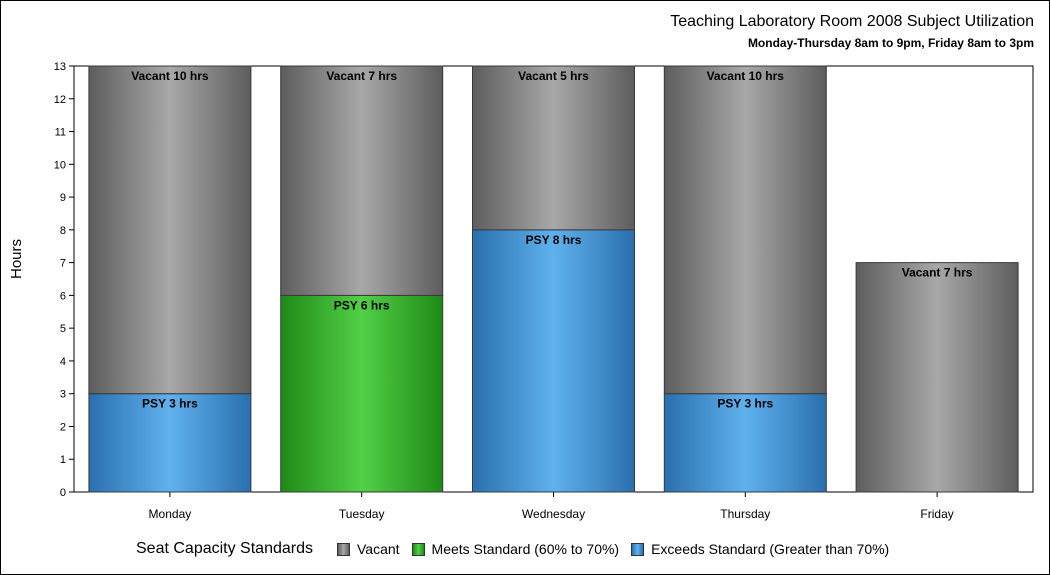  What do you see at coordinates (63, 362) in the screenshot?
I see `y-tick-label: 4` at bounding box center [63, 362].